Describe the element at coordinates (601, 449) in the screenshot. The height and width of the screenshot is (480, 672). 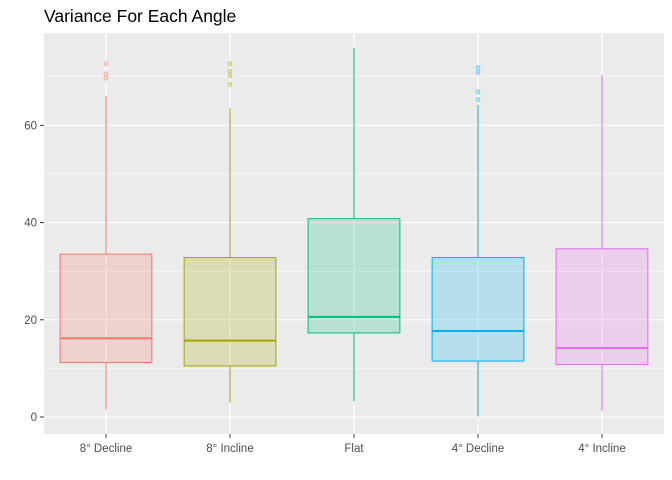
I see `x-tick-label: 4° Incline` at that location.